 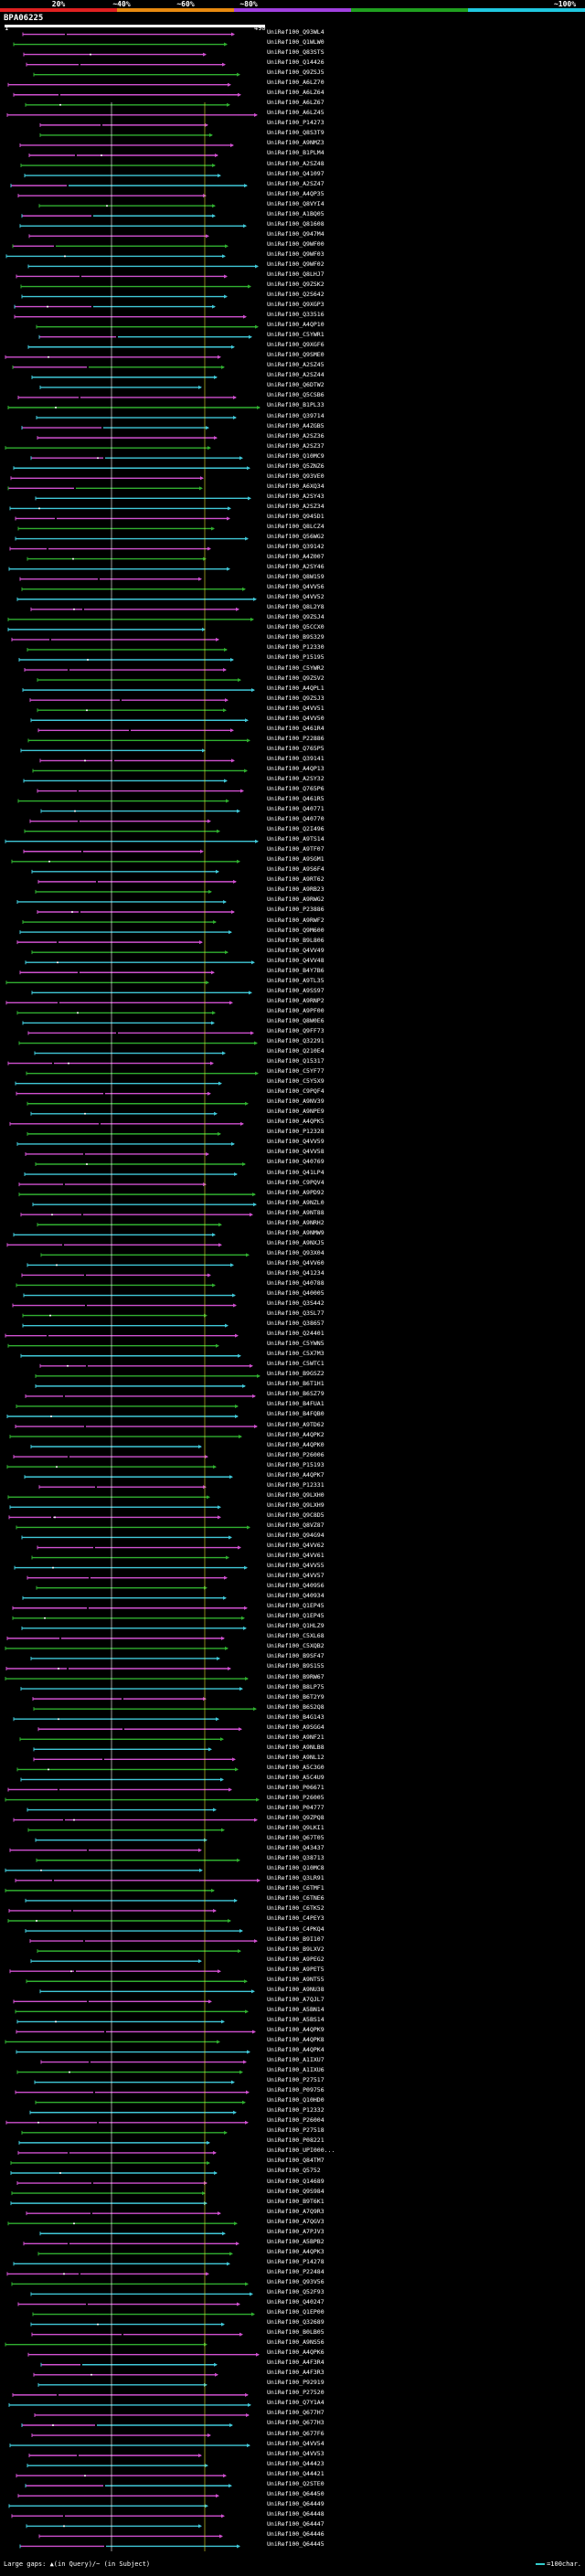 I want to click on hit-label: UniRef100_C4PEY3, so click(x=296, y=1918).